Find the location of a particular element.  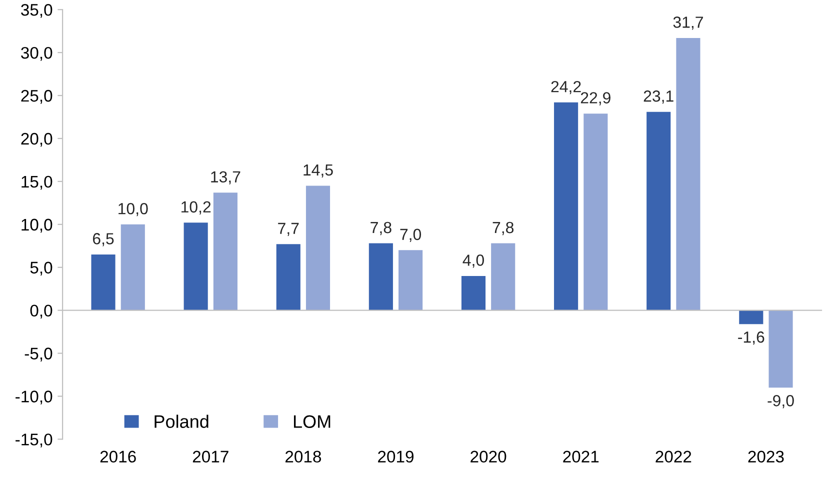

data-label: 13,7 is located at coordinates (225, 177).